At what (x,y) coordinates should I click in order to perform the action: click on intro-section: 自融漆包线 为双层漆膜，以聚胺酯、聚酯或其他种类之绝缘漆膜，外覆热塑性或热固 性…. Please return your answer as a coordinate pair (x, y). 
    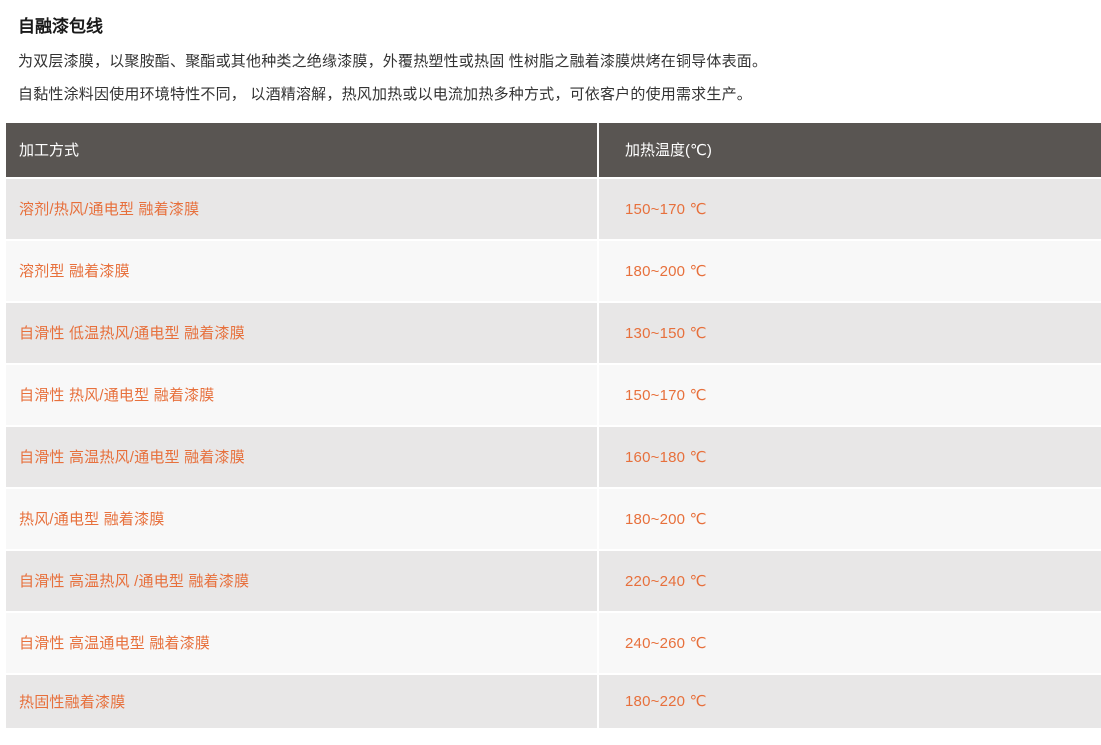
    Looking at the image, I should click on (550, 53).